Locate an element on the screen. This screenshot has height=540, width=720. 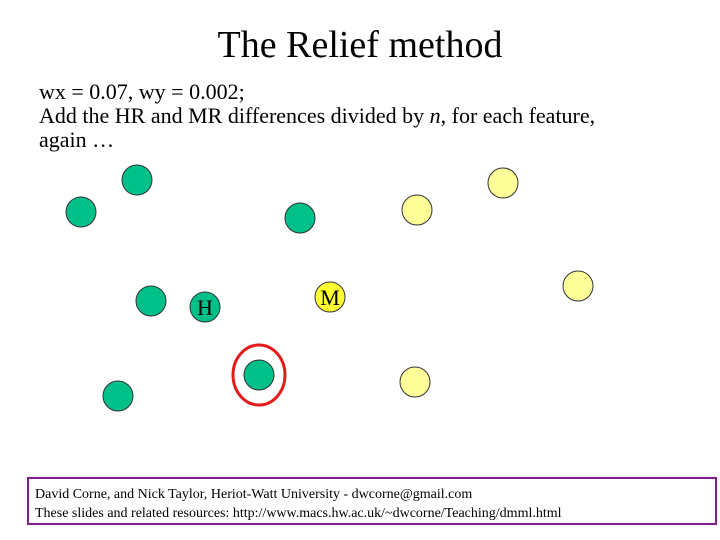
weights-line: wx = 0.07, wy = 0.002; is located at coordinates (142, 91).